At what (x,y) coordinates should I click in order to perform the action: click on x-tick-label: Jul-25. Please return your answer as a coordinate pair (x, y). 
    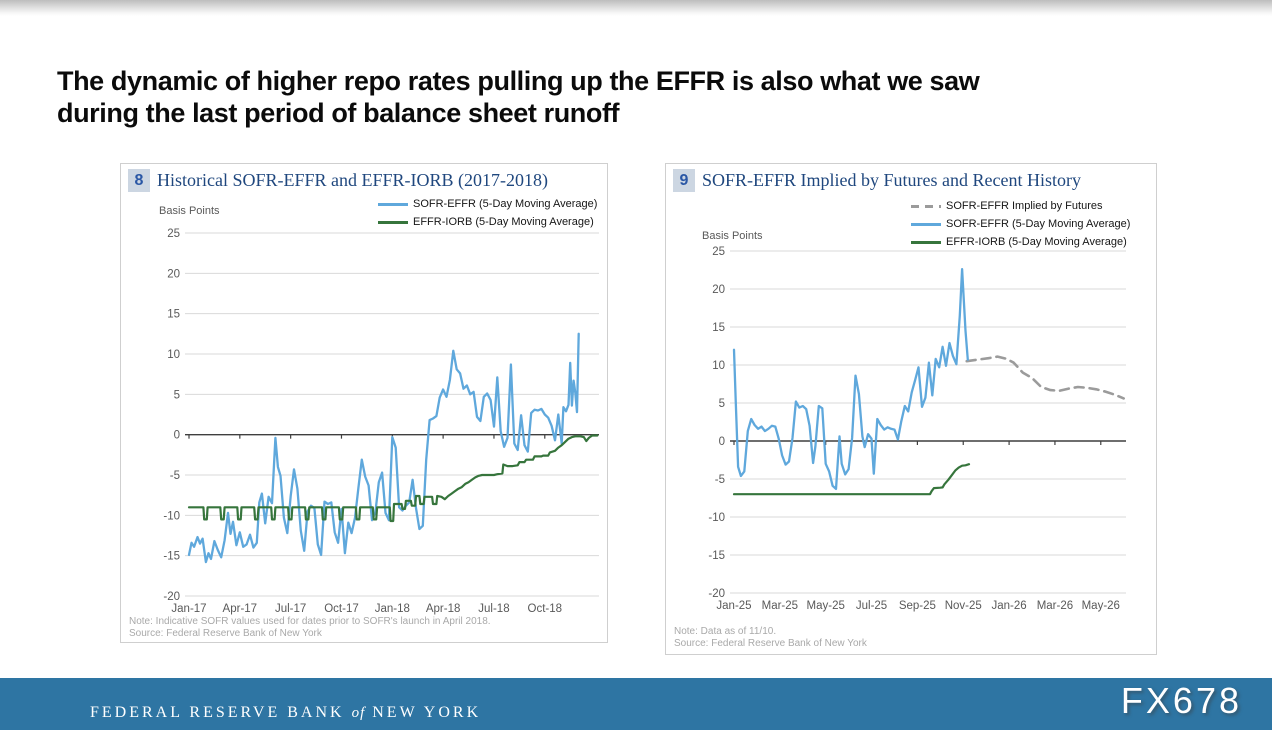
    Looking at the image, I should click on (871, 606).